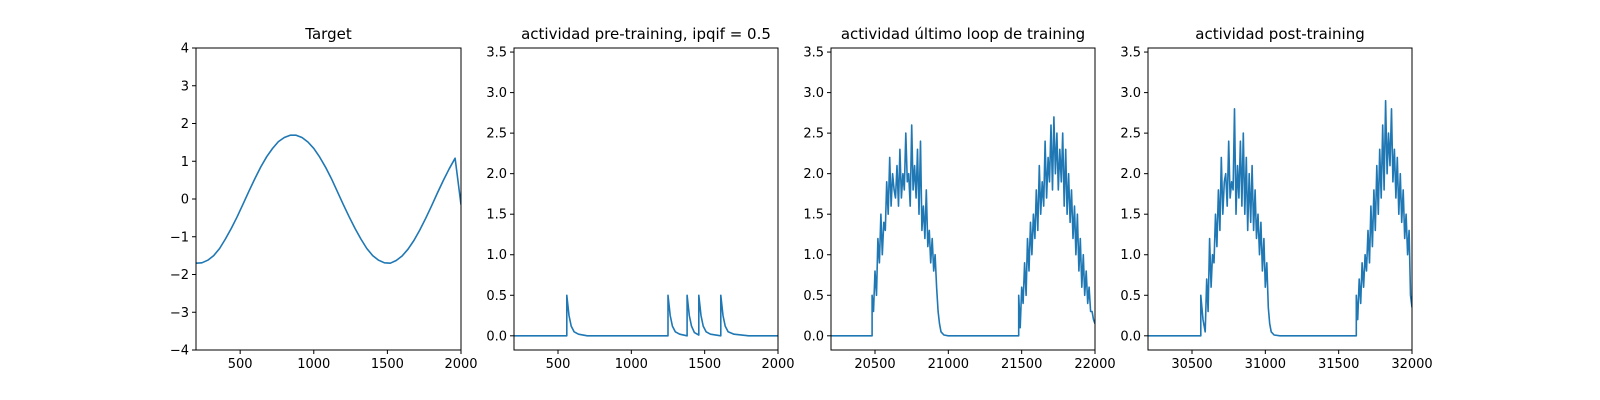  Describe the element at coordinates (1265, 364) in the screenshot. I see `x-tick-label: 31000` at that location.